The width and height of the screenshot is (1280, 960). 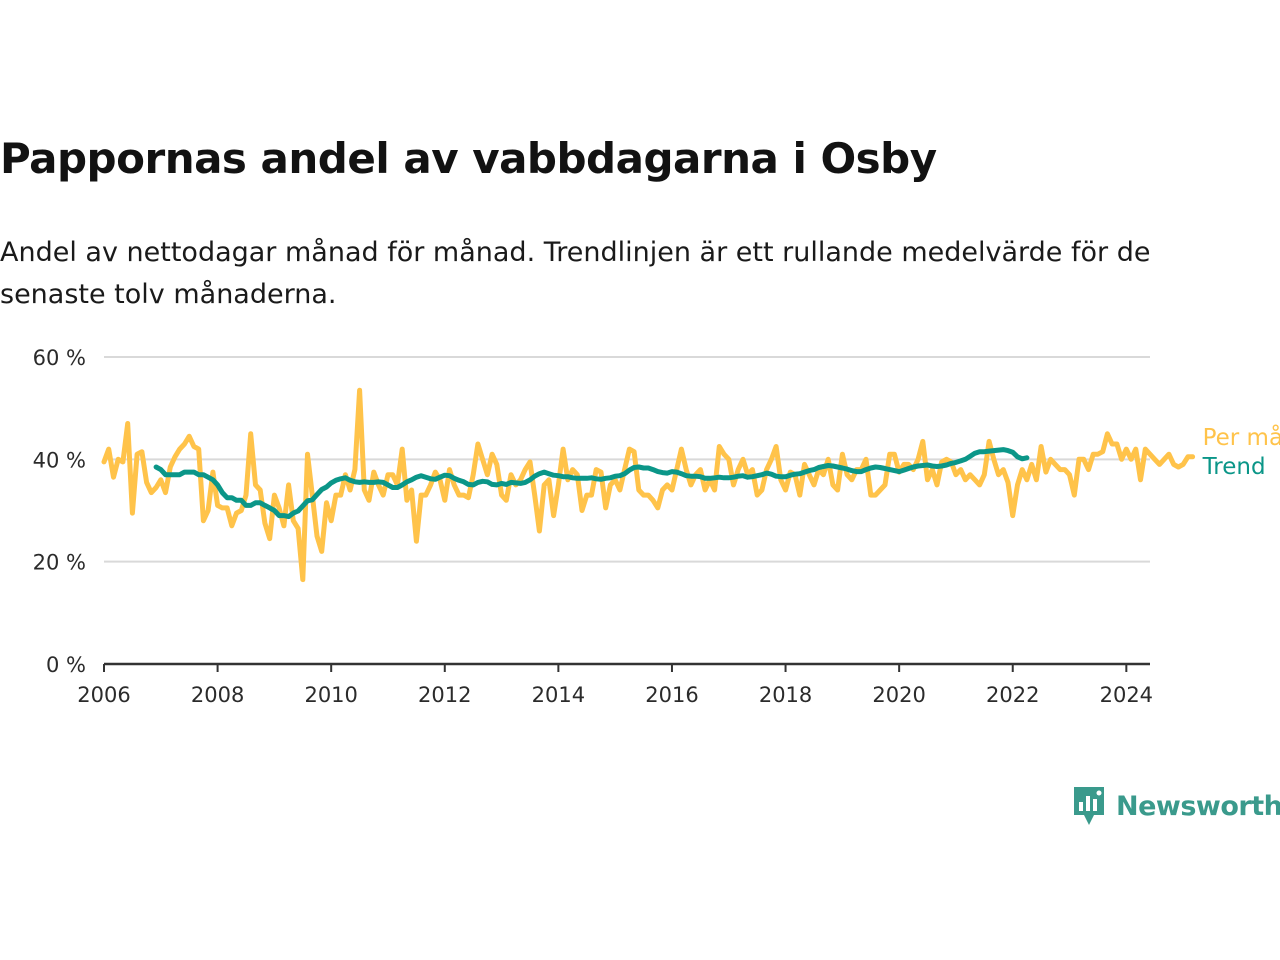 I want to click on y-tick-label: 0 %, so click(x=66, y=665).